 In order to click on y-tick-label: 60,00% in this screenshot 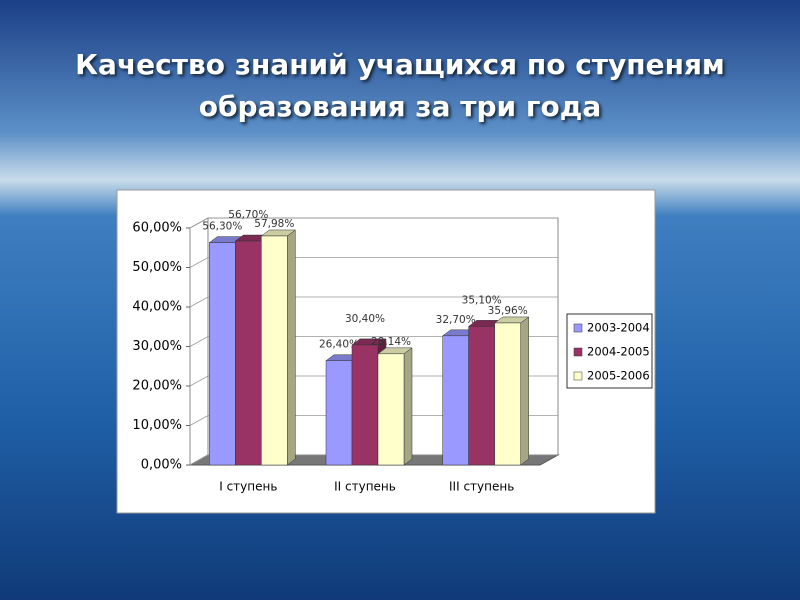, I will do `click(157, 228)`.